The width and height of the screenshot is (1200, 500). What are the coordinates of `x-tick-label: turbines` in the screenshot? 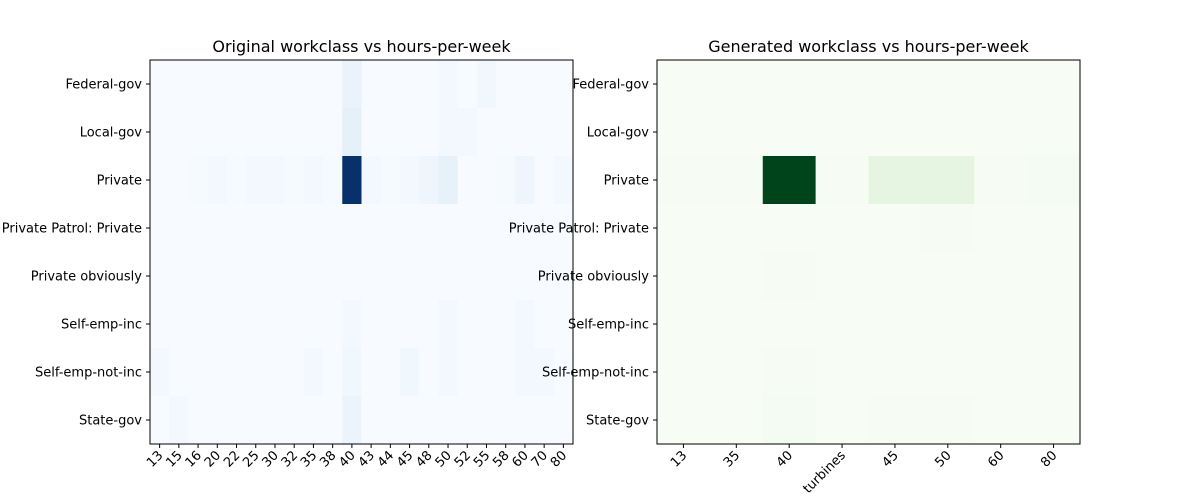 It's located at (824, 472).